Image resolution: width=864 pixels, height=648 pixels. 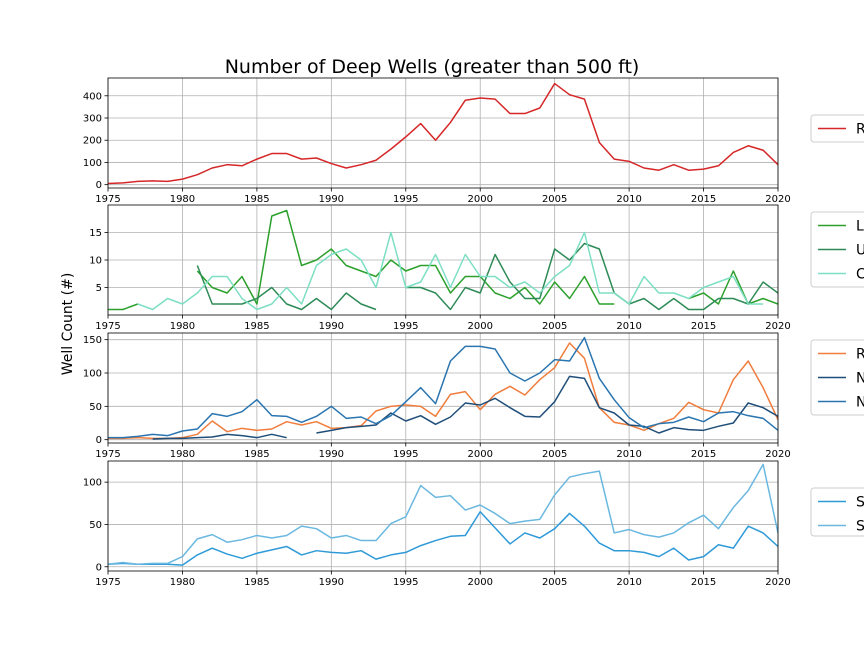 What do you see at coordinates (837, 128) in the screenshot?
I see `legend-1: R` at bounding box center [837, 128].